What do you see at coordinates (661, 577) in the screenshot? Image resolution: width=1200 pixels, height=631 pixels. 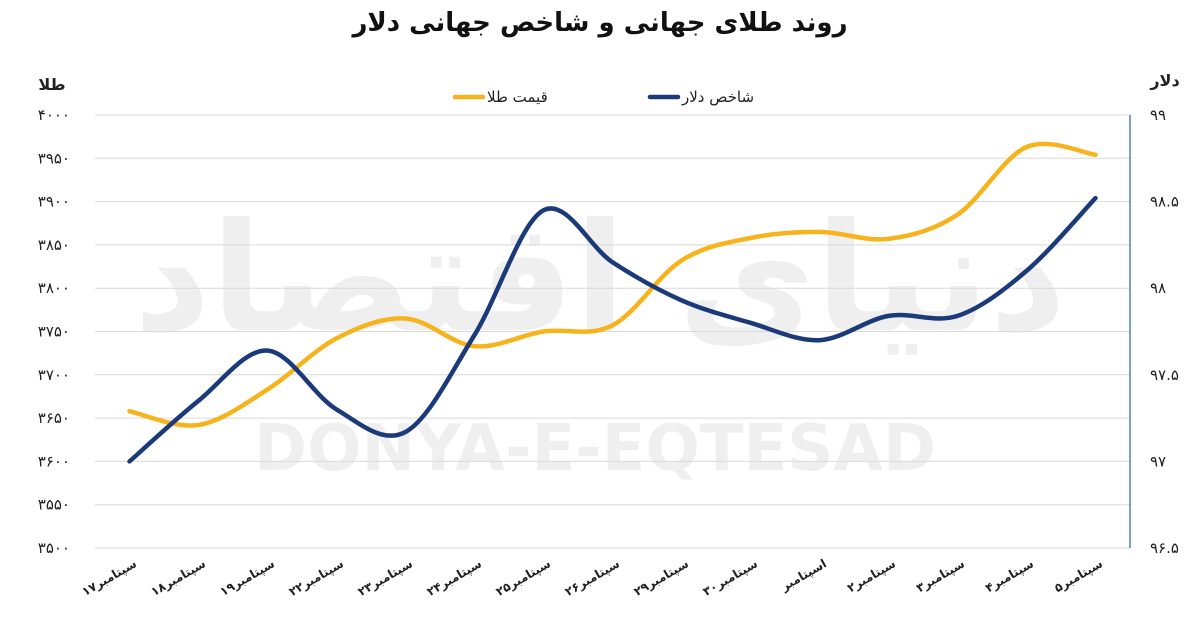 I see `x-tick-label: ۲۹سپتامبر` at bounding box center [661, 577].